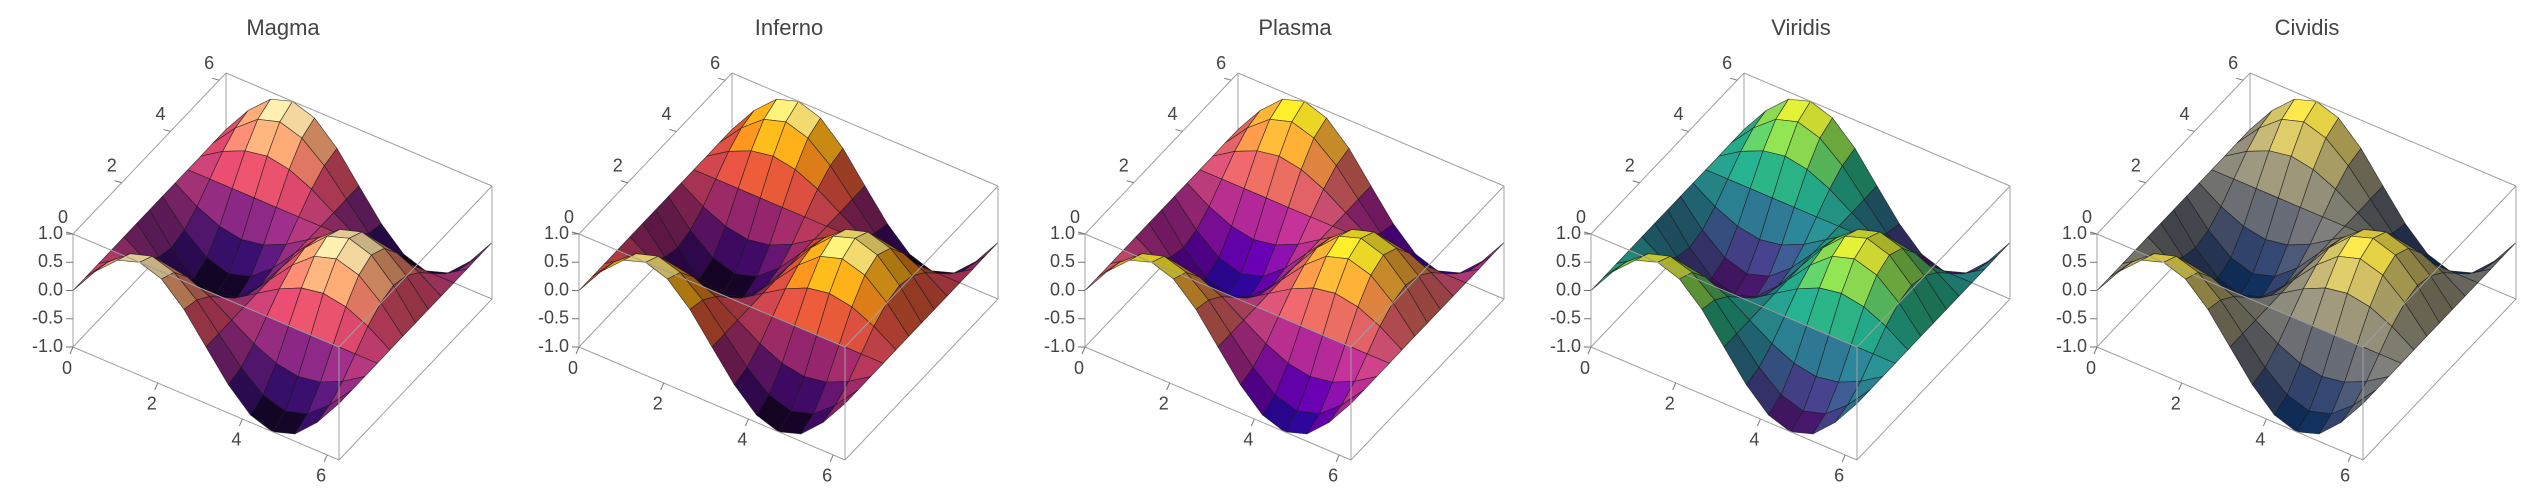  What do you see at coordinates (1295, 27) in the screenshot?
I see `chart-title: Plasma` at bounding box center [1295, 27].